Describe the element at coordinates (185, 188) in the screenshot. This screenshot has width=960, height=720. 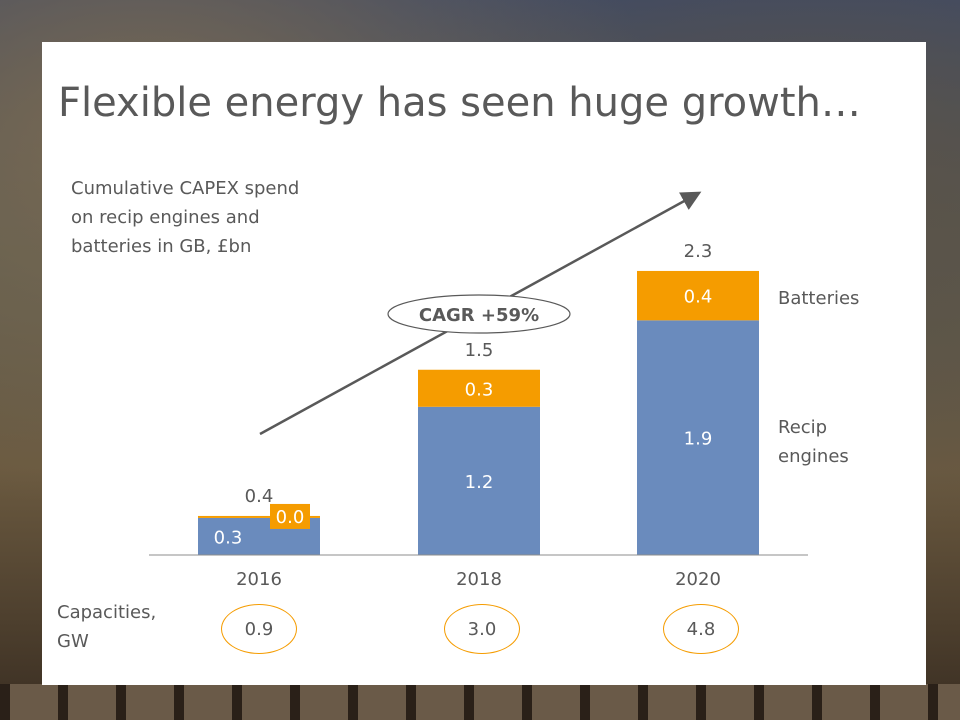
I see `subtitle-line: Cumulative CAPEX spend` at that location.